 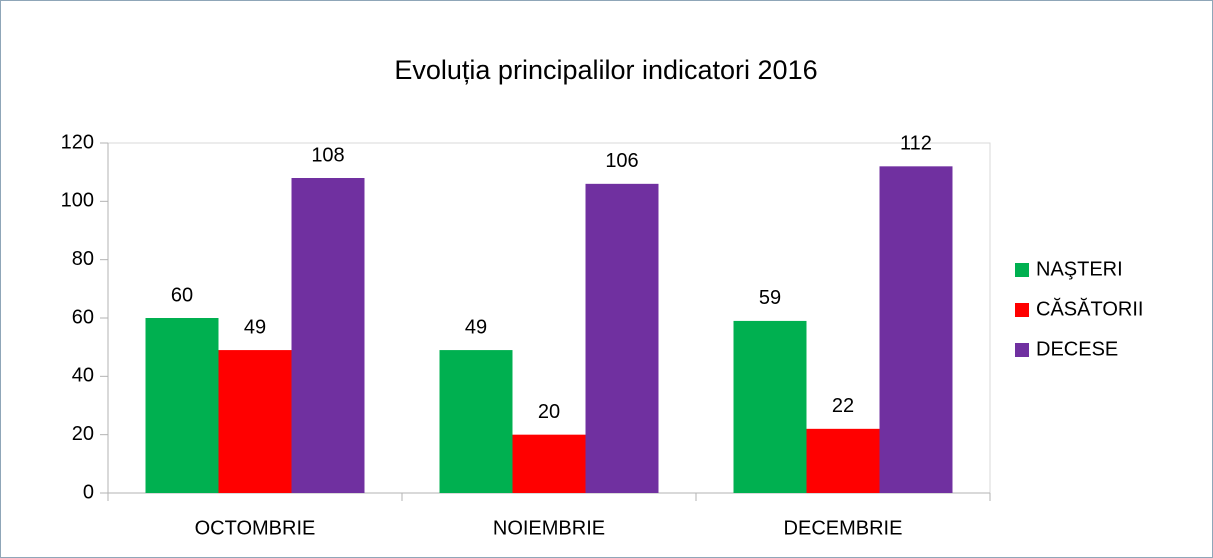 I want to click on data-label: 108, so click(x=327, y=155).